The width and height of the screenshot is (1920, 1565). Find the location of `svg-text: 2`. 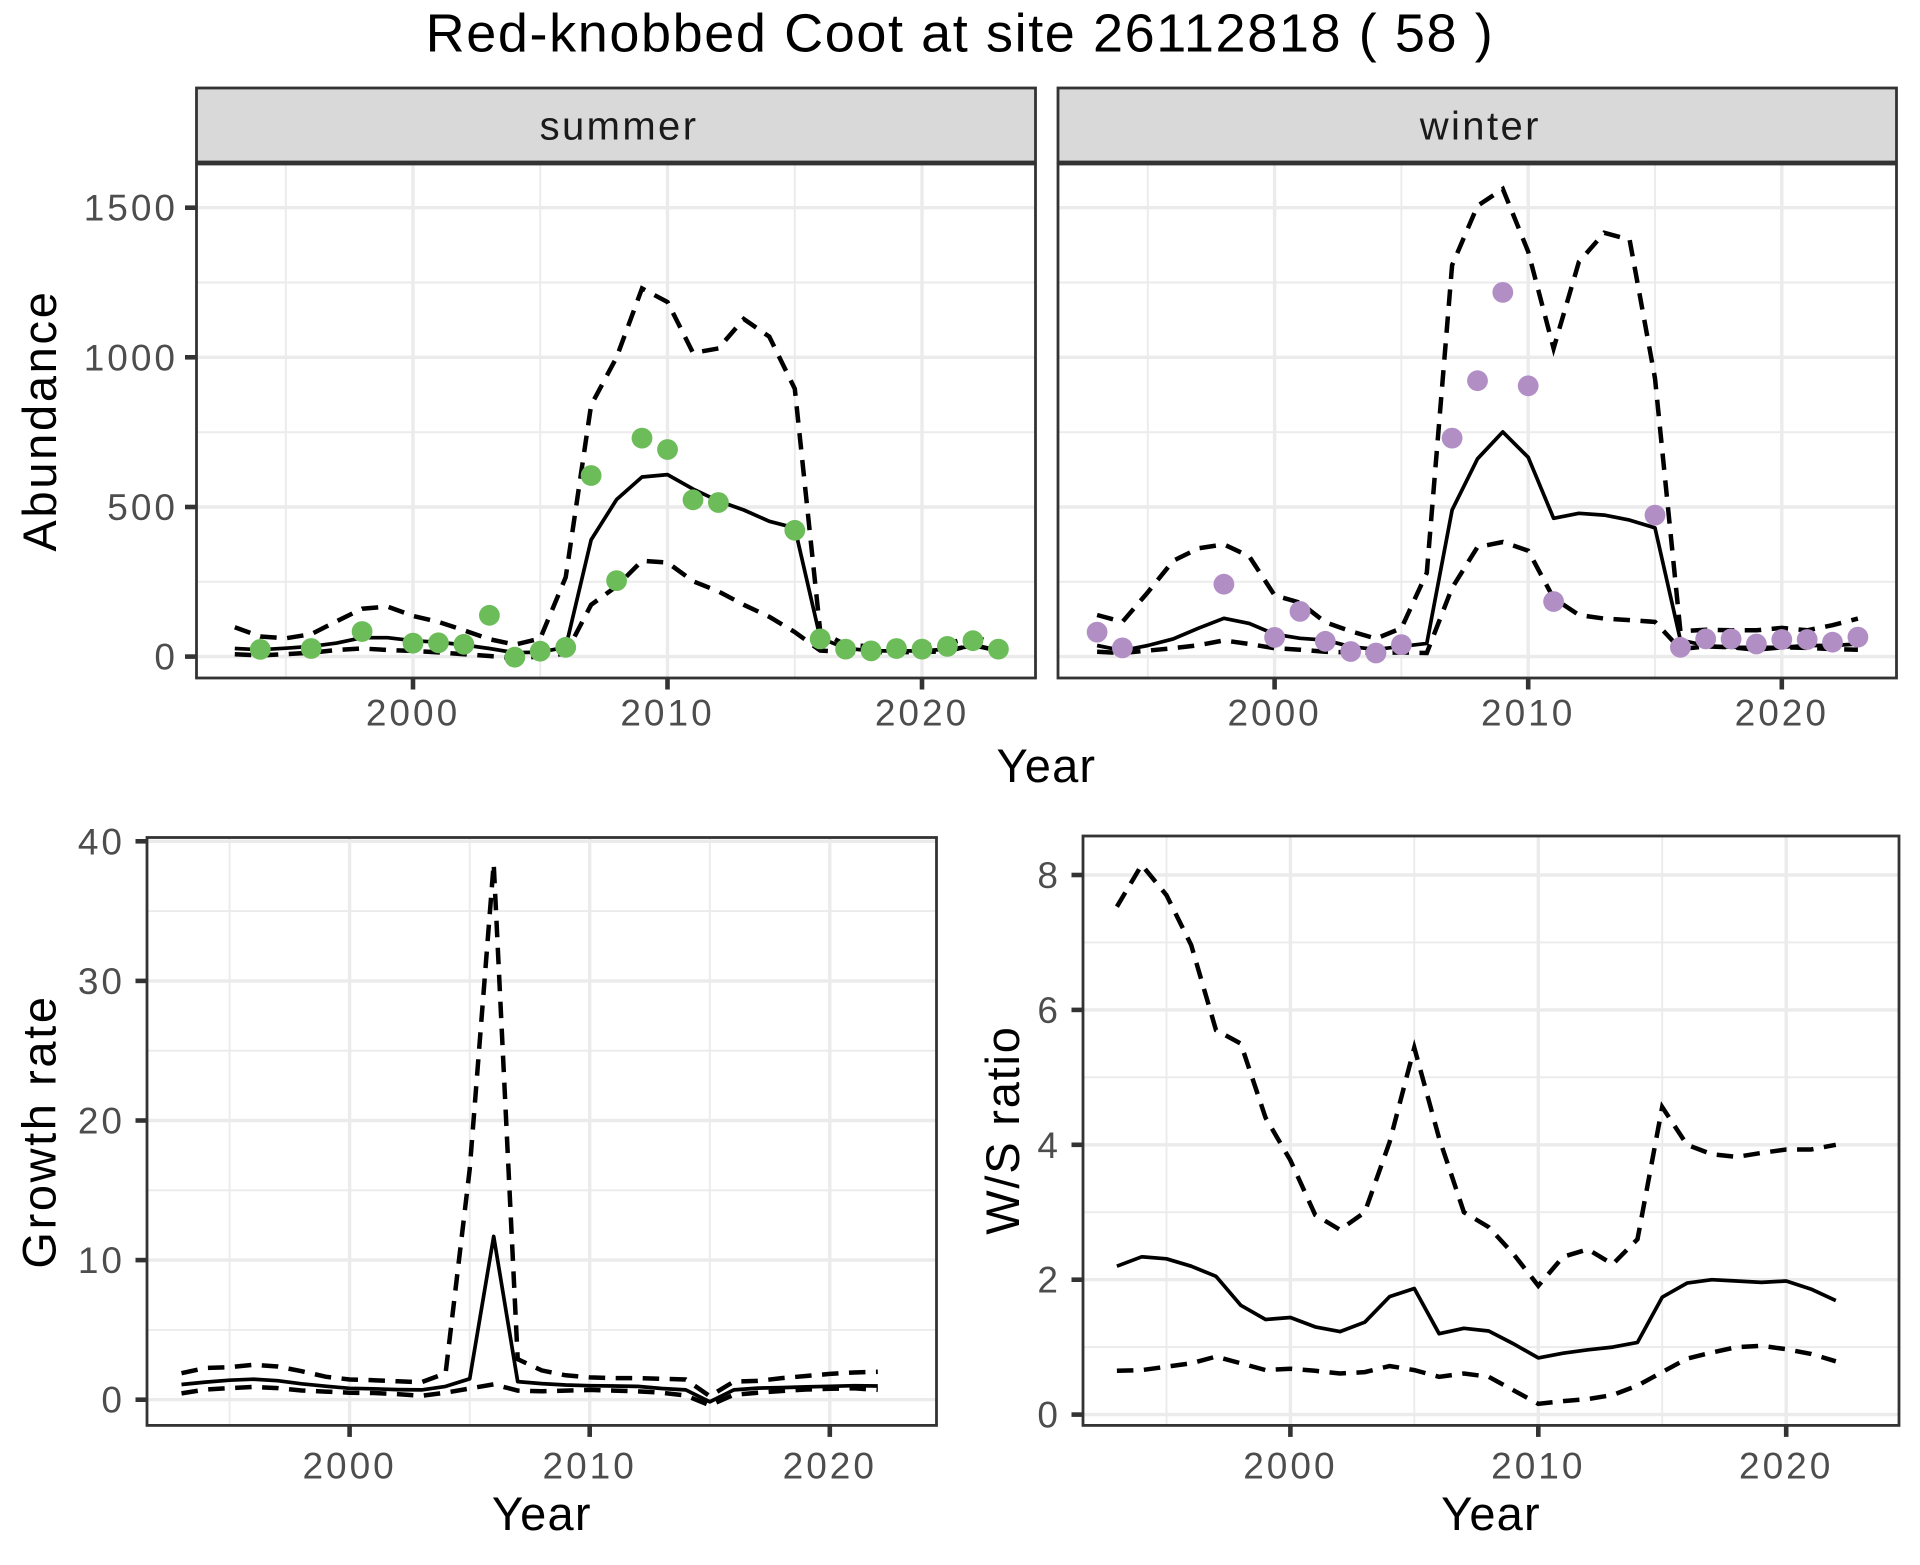

svg-text: 2 is located at coordinates (1049, 1280).